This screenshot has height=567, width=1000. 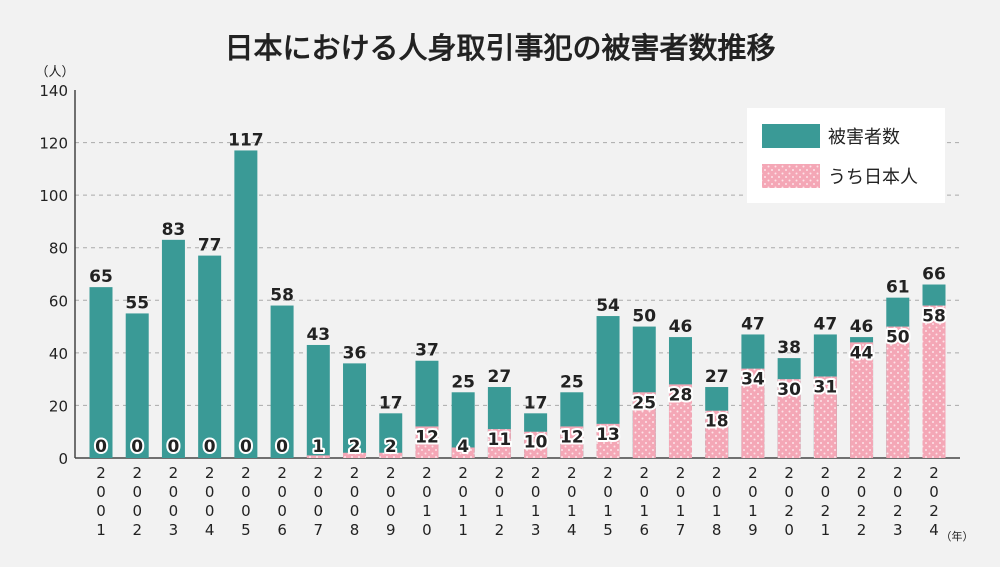 I want to click on chart-title: 日本における人身取引事犯の被害者数推移, so click(x=499, y=48).